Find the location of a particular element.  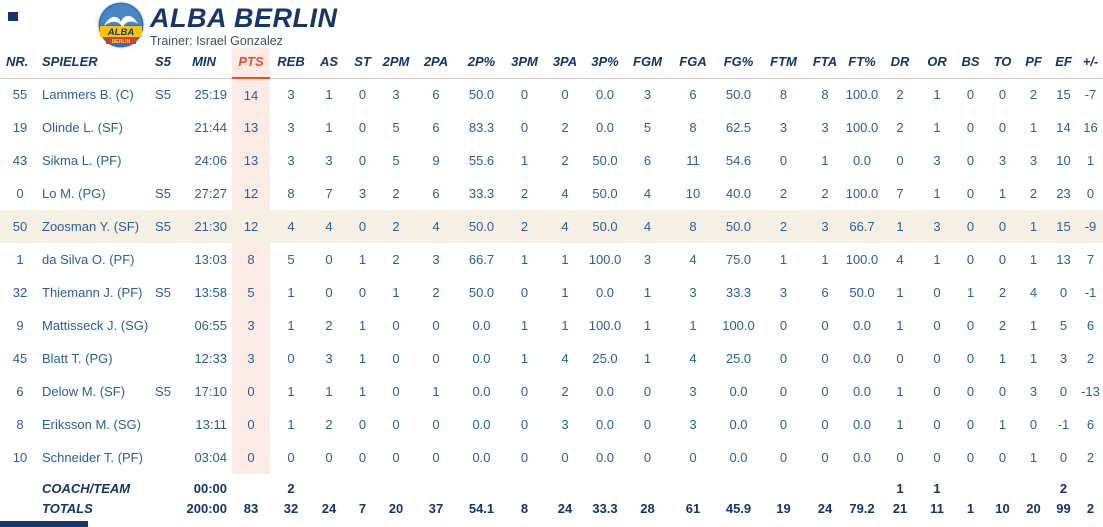

cell-min: 17:10 is located at coordinates (210, 391).